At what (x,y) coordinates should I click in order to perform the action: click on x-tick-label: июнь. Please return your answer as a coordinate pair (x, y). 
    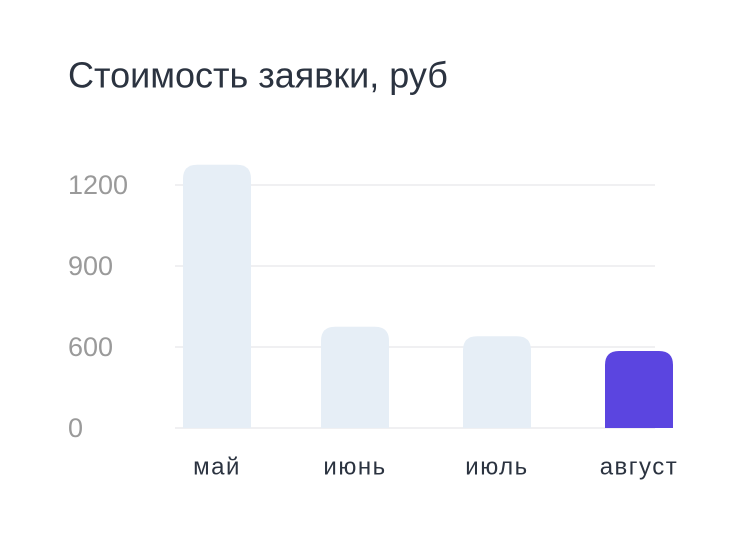
    Looking at the image, I should click on (354, 466).